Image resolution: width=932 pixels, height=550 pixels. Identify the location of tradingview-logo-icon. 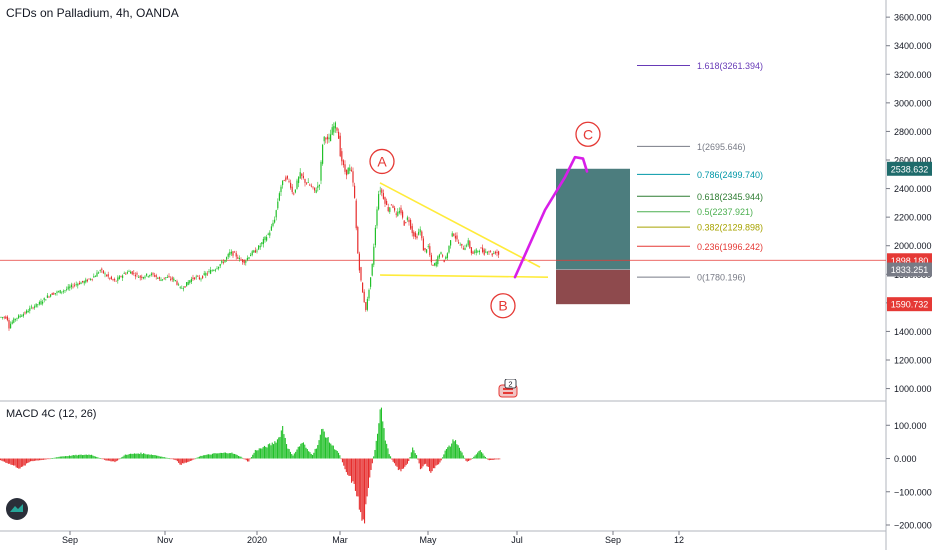
(17, 509).